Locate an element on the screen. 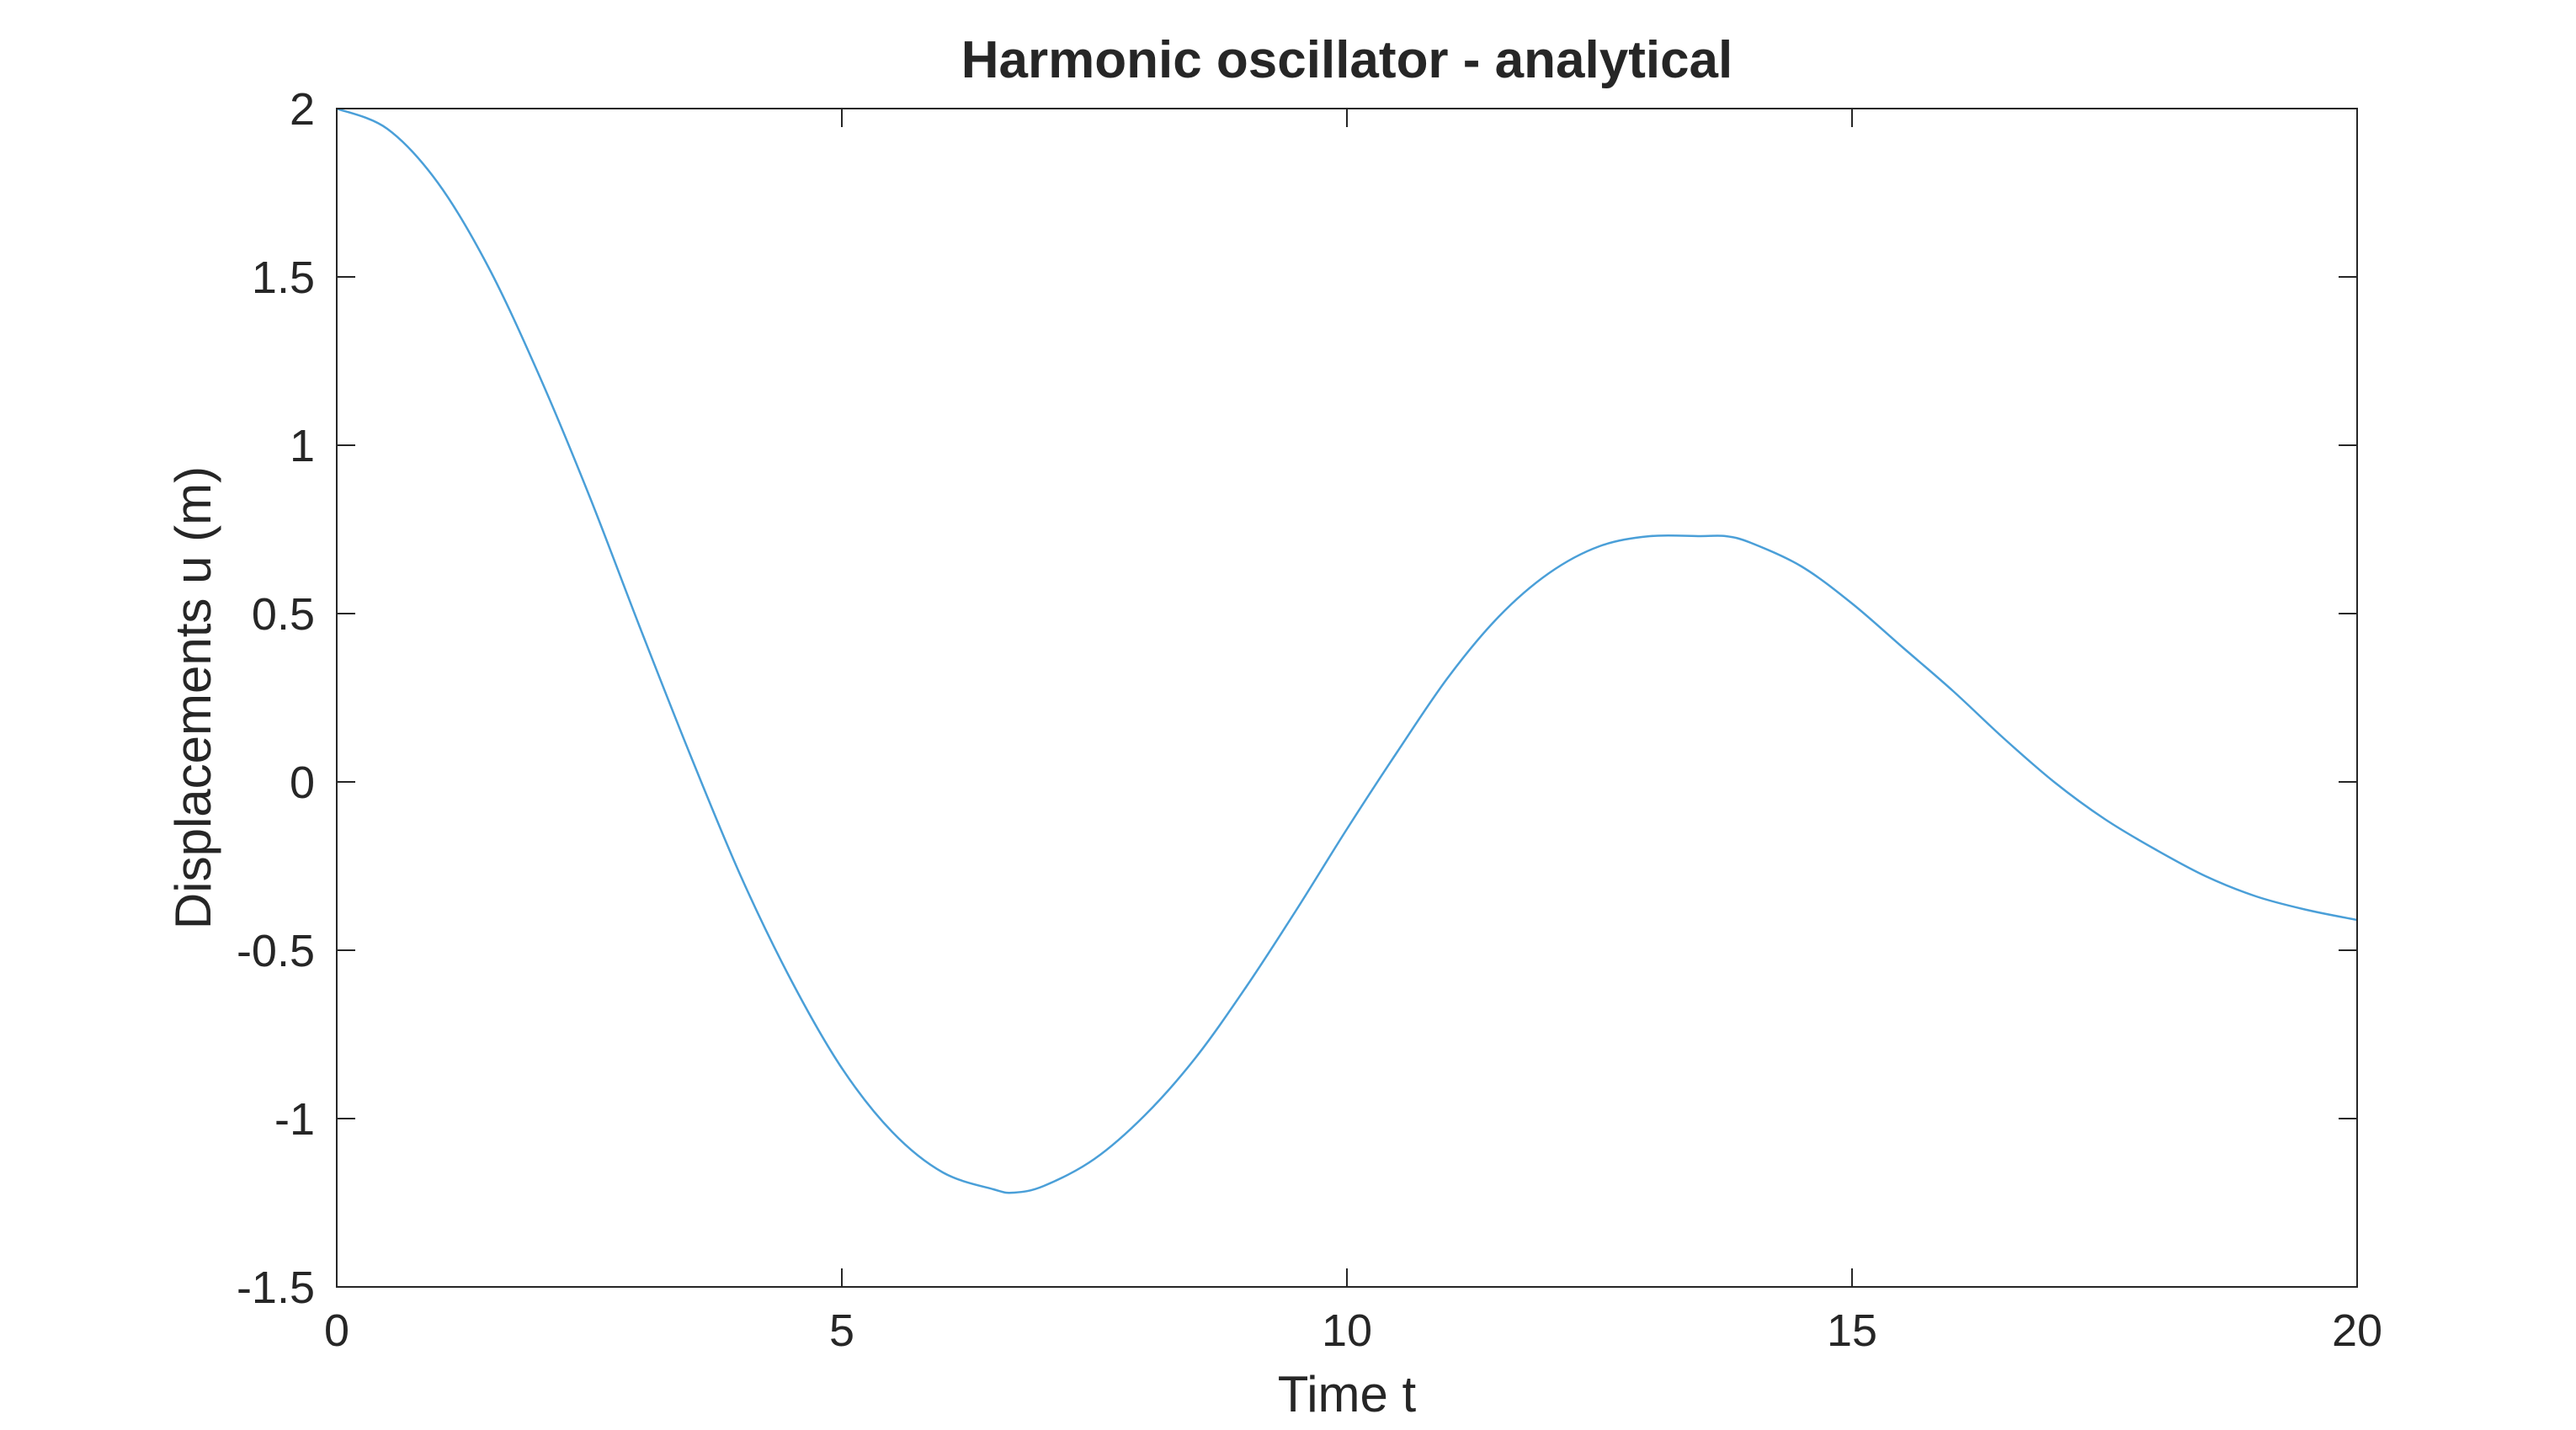 The height and width of the screenshot is (1430, 2576). y-tick-label: 2 is located at coordinates (302, 109).